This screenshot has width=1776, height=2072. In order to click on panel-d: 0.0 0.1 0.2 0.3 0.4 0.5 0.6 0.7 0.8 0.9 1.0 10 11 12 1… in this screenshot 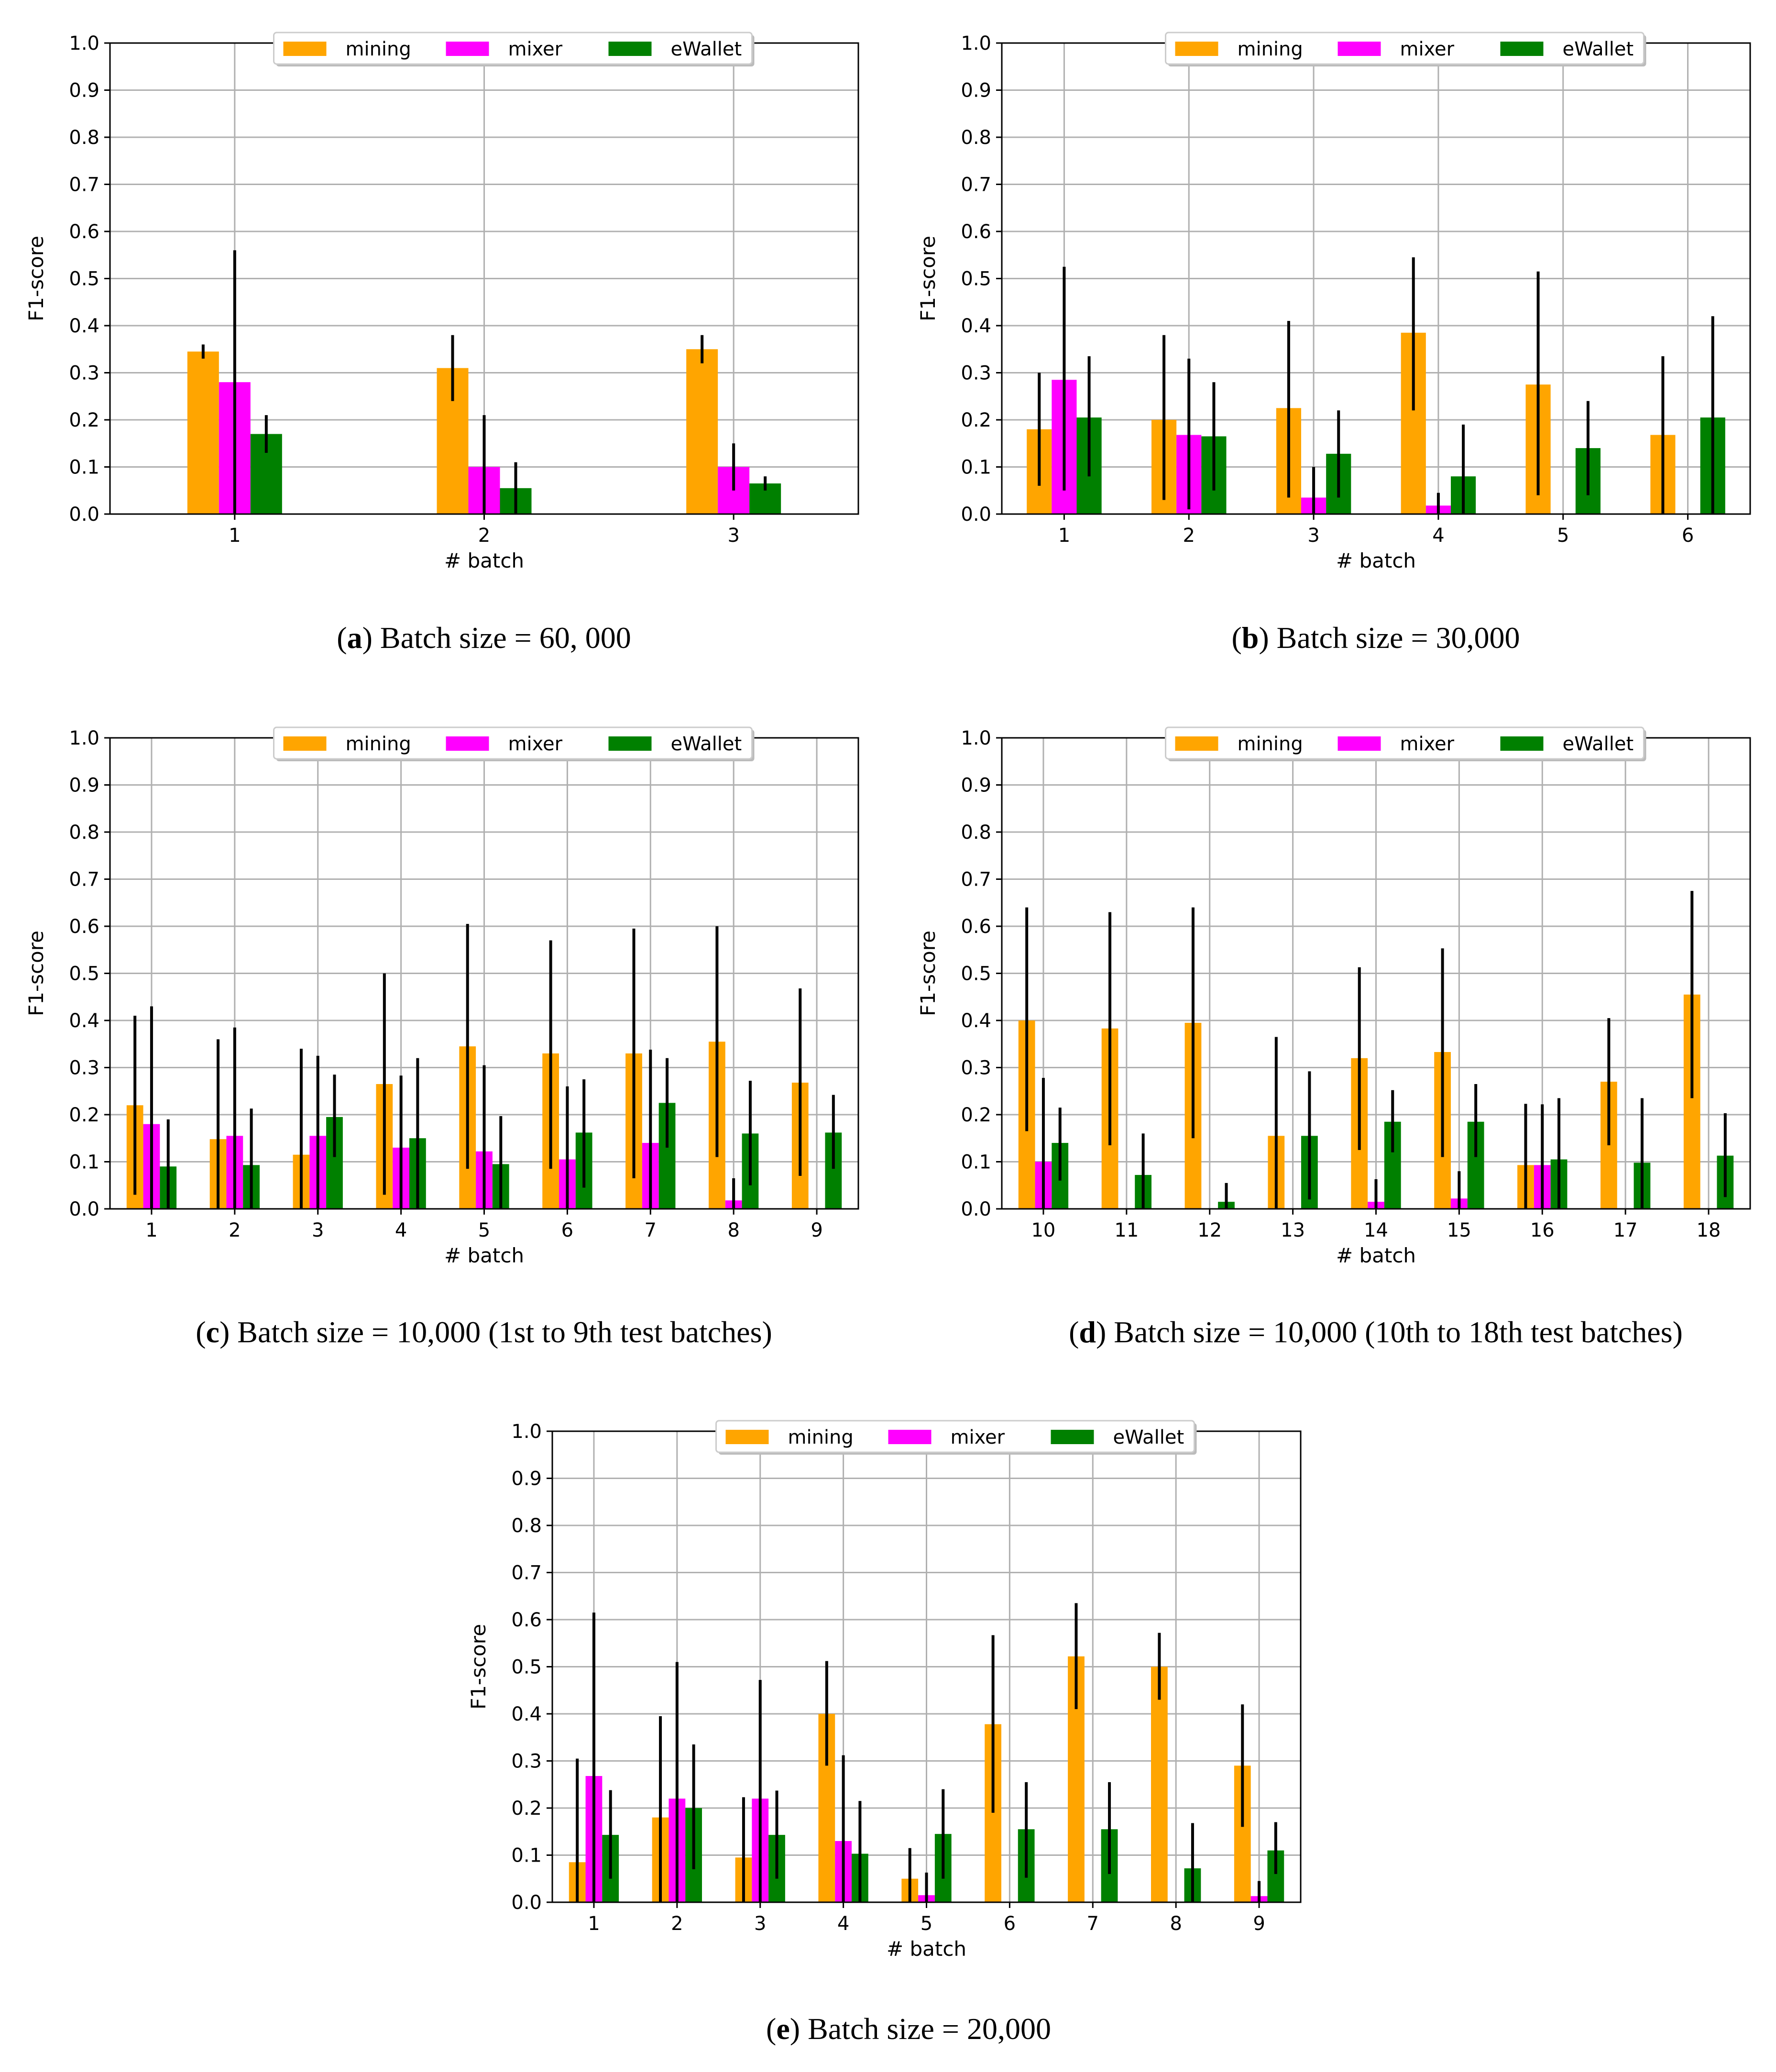, I will do `click(1333, 1037)`.